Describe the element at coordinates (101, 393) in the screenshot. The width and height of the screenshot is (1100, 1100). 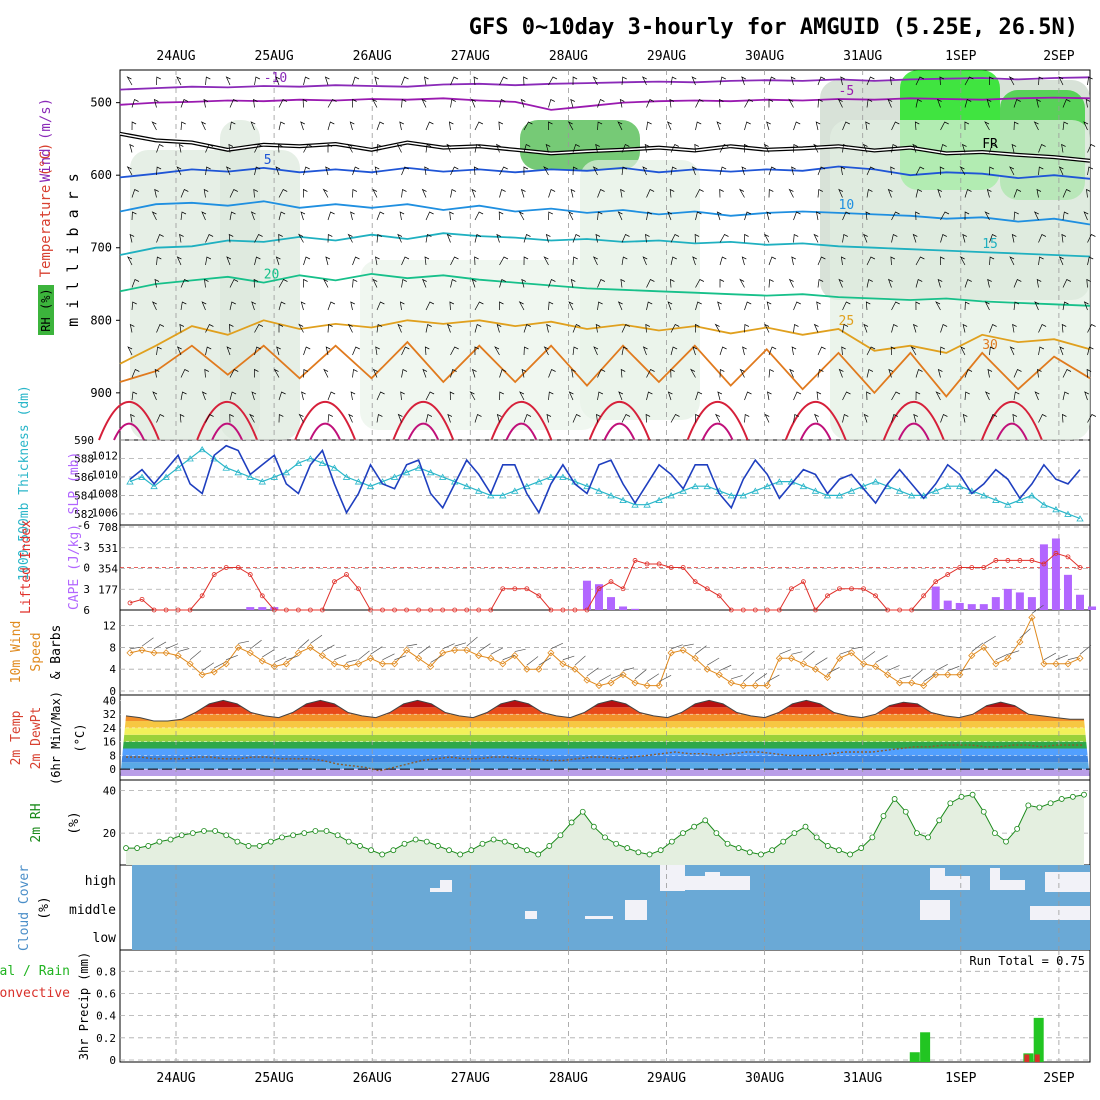
I see `pressure-tick-label: 900` at that location.